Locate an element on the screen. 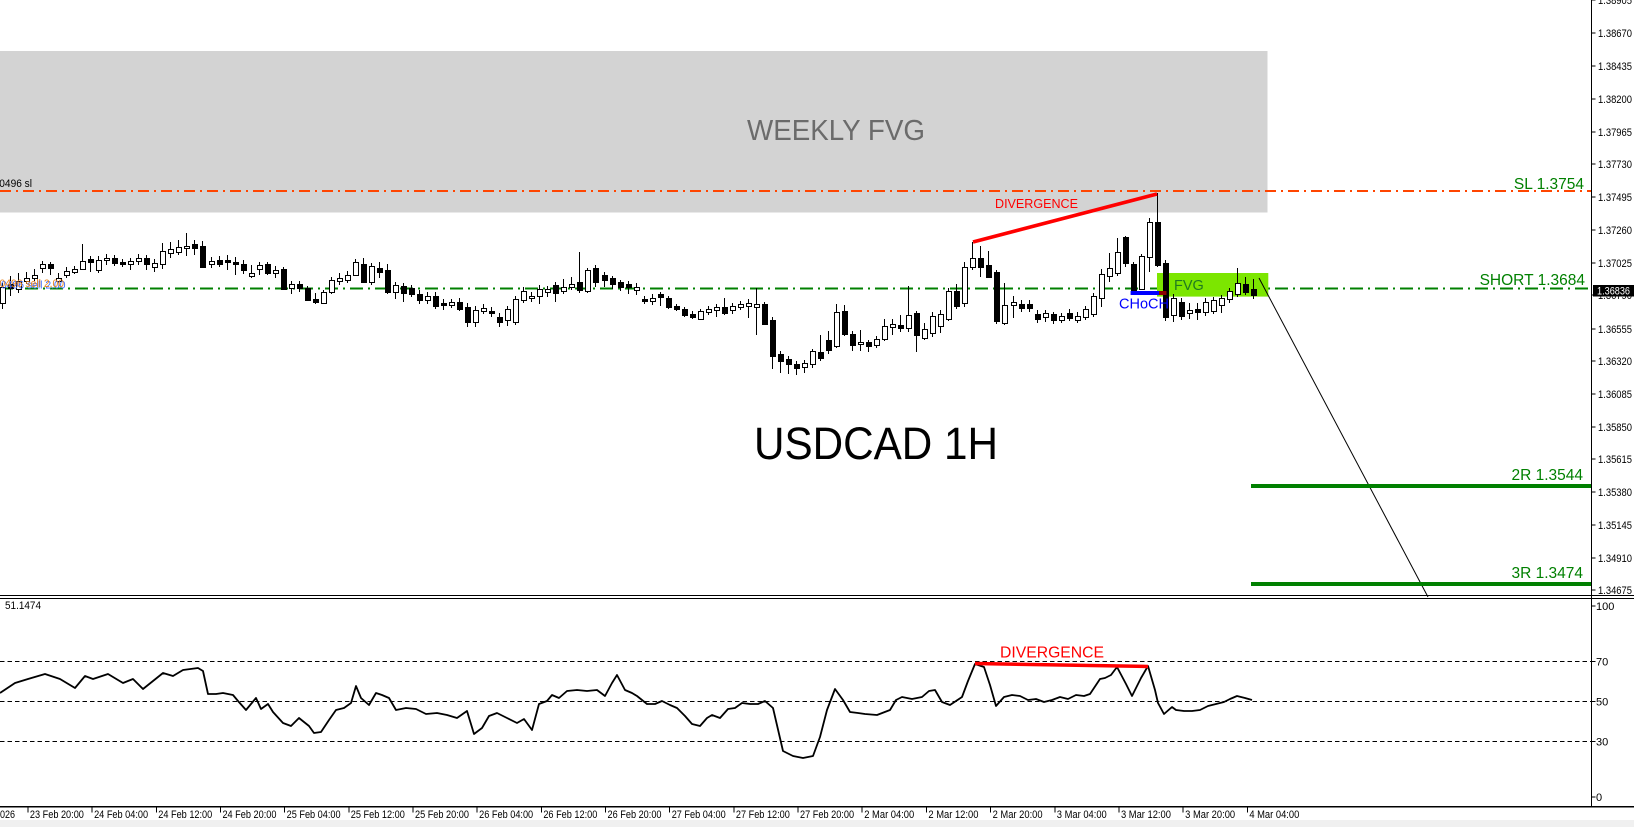 The width and height of the screenshot is (1634, 827). svg-text: 26 Feb 12:00 is located at coordinates (570, 815).